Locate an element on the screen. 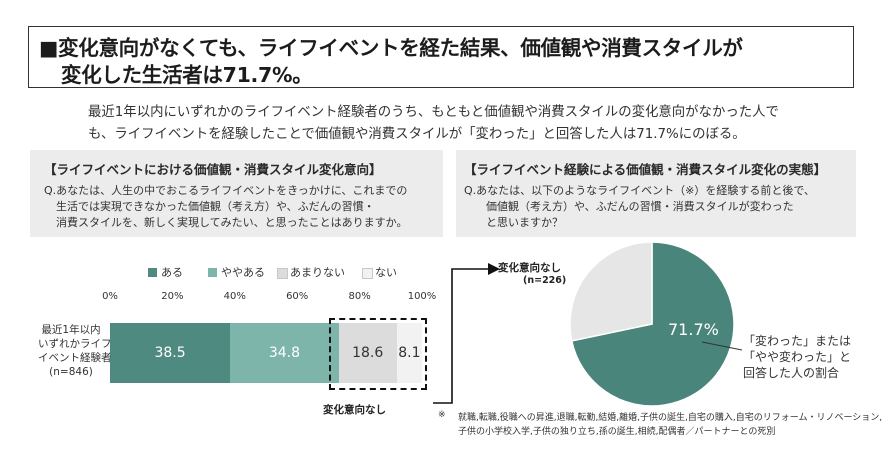 This screenshot has height=463, width=885. left-panel-question-line-2: 生活では実現できなかった価値観（考え方）や、ふだんの習慣・ is located at coordinates (215, 206).